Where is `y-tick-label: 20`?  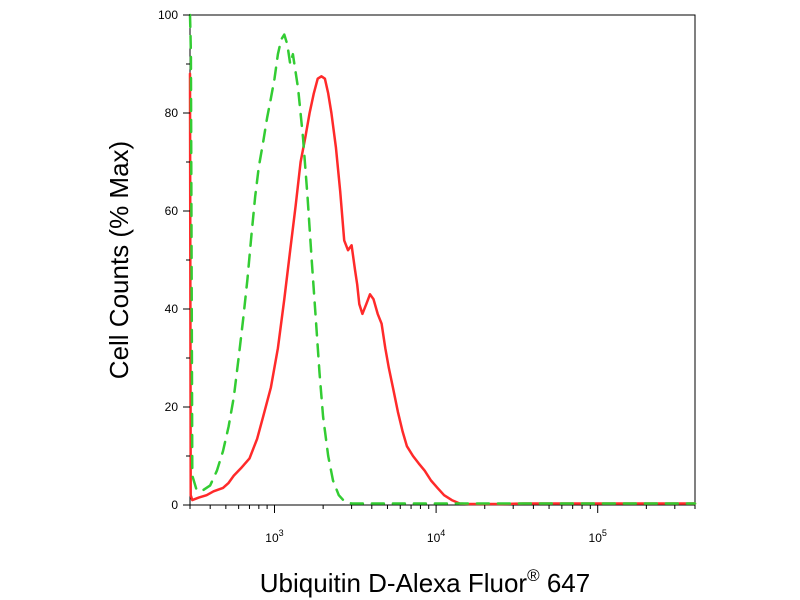
y-tick-label: 20 is located at coordinates (172, 407).